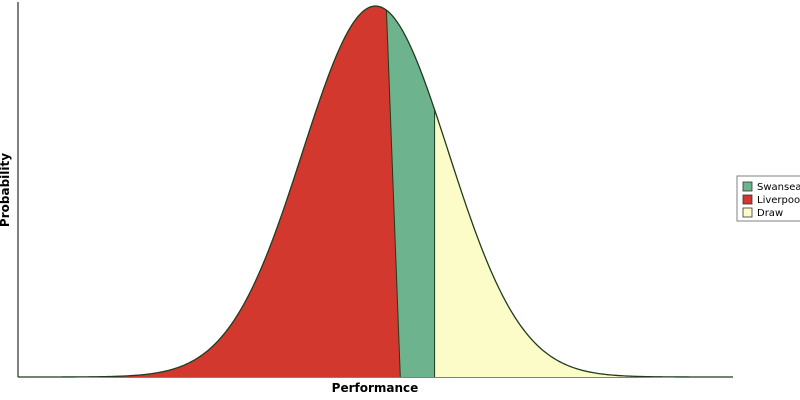 The image size is (800, 400). I want to click on x-axis-title: Performance, so click(375, 388).